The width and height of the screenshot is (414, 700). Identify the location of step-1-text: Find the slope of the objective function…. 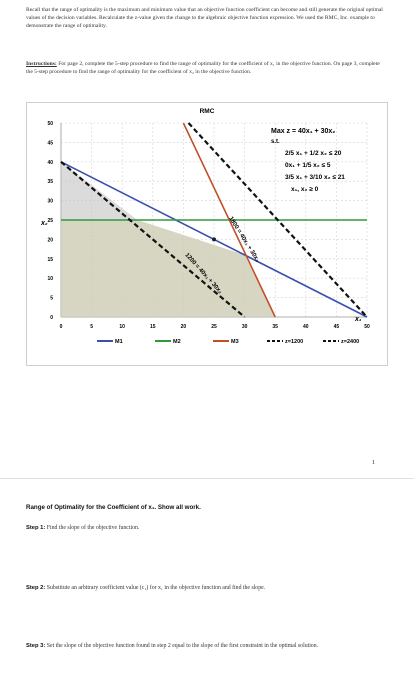
(93, 528).